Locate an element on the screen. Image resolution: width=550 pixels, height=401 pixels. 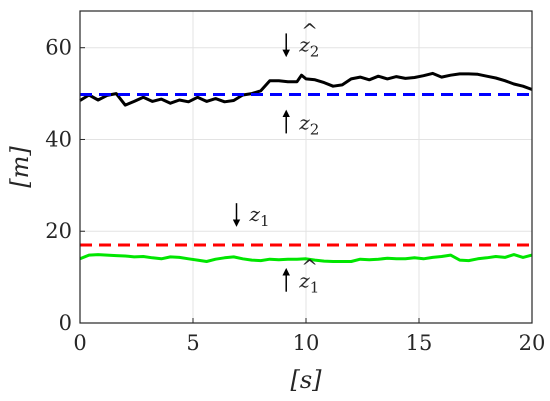
series-line-ẑ2 is located at coordinates (306, 89).